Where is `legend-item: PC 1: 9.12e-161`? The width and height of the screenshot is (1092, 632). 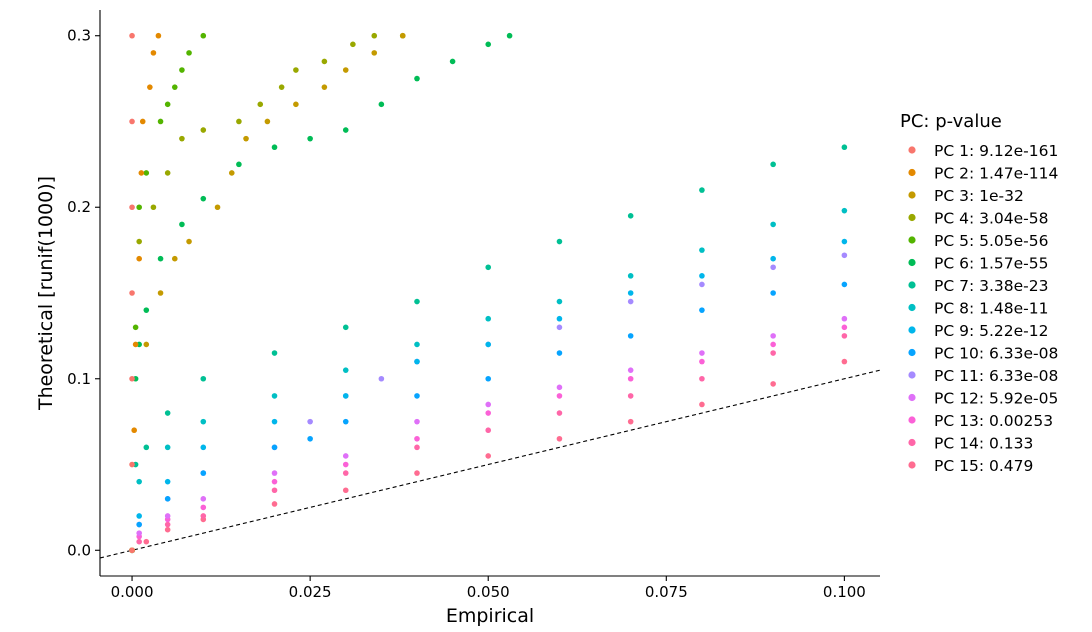
legend-item: PC 1: 9.12e-161 is located at coordinates (983, 151).